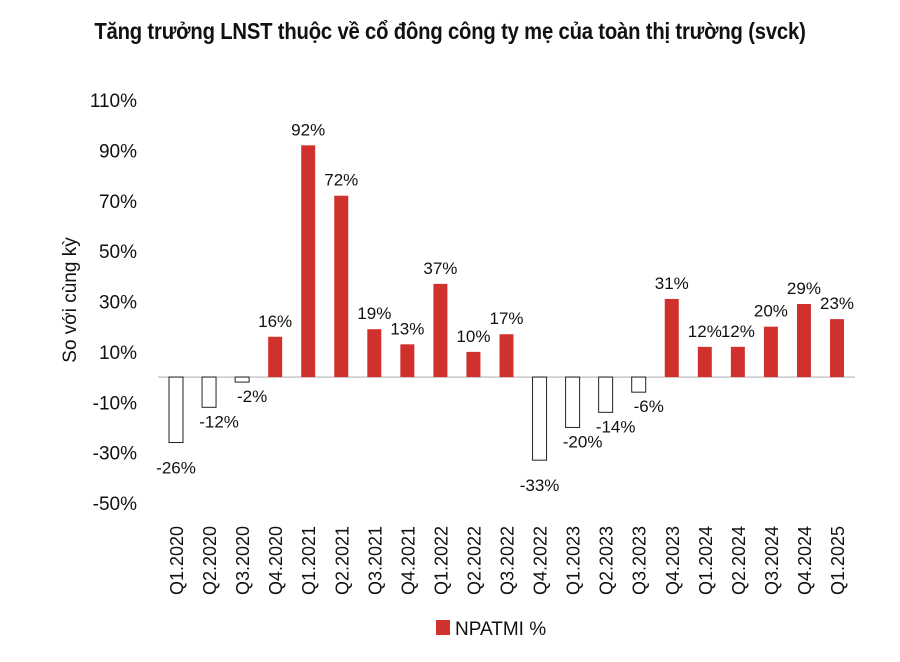  What do you see at coordinates (739, 560) in the screenshot?
I see `x-tick-label: Q2.2024` at bounding box center [739, 560].